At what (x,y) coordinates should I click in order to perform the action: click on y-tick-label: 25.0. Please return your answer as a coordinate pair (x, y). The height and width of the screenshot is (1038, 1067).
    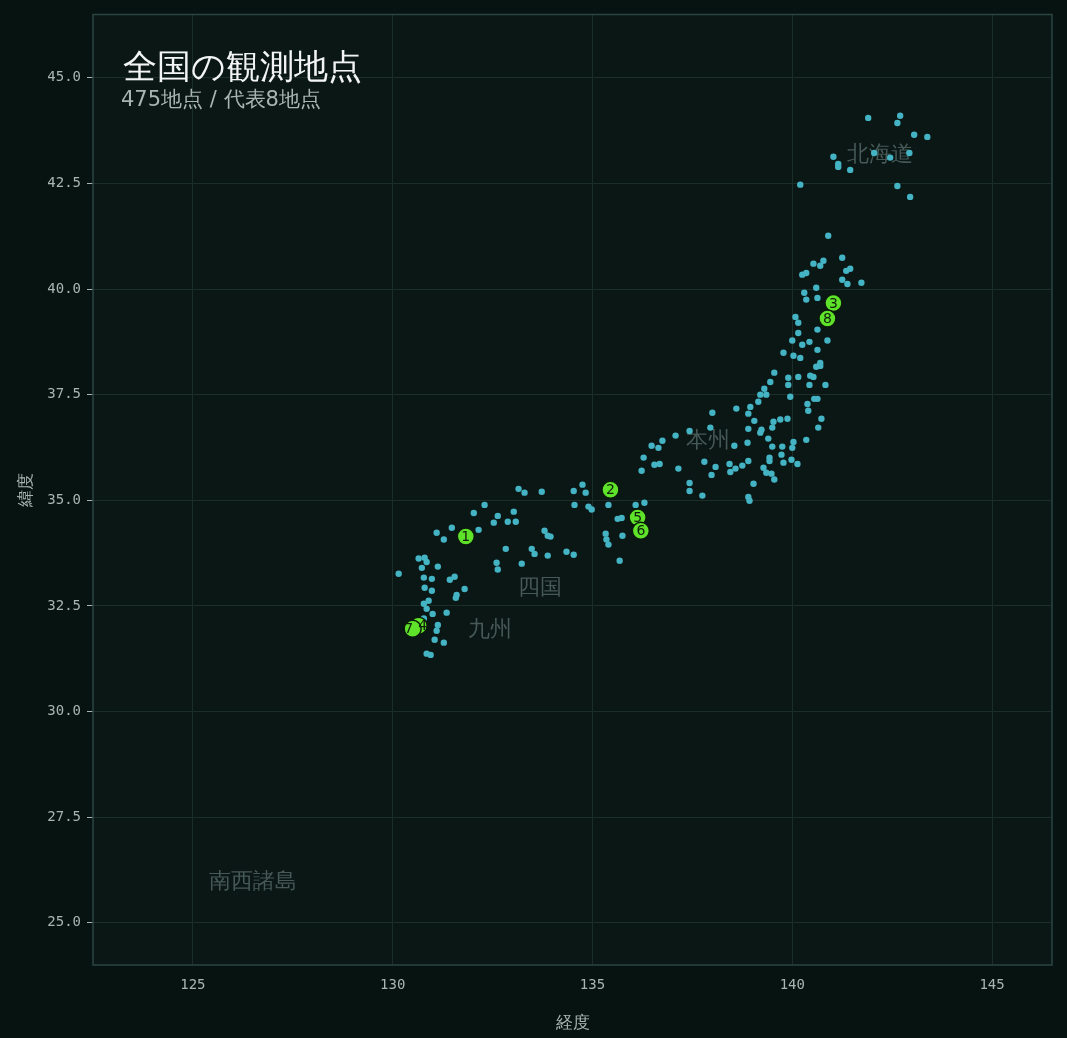
    Looking at the image, I should click on (64, 921).